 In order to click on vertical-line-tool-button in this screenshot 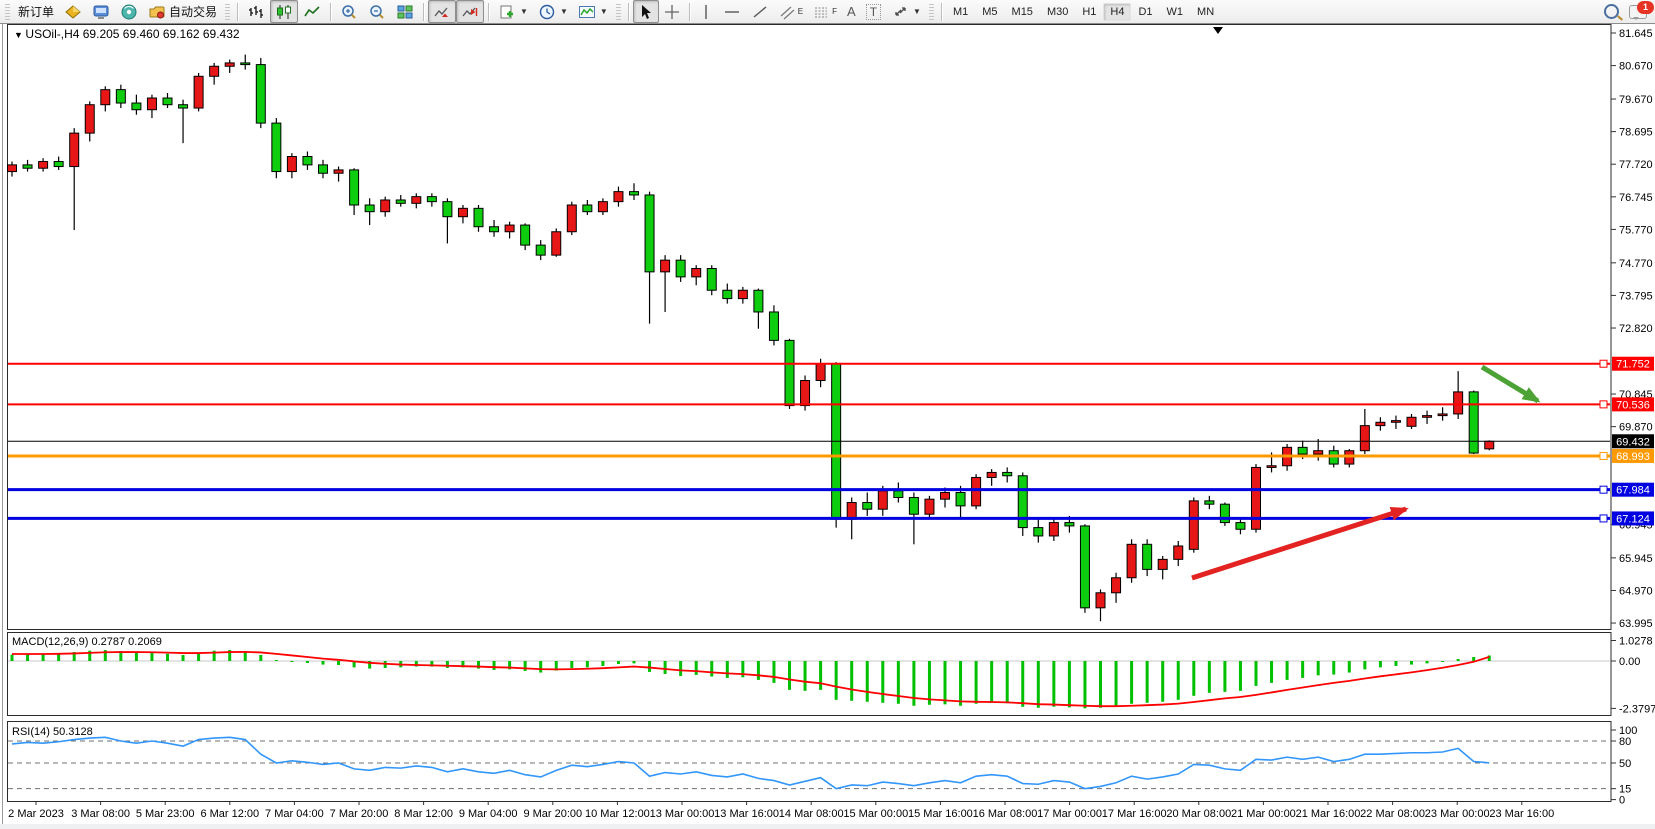, I will do `click(706, 11)`.